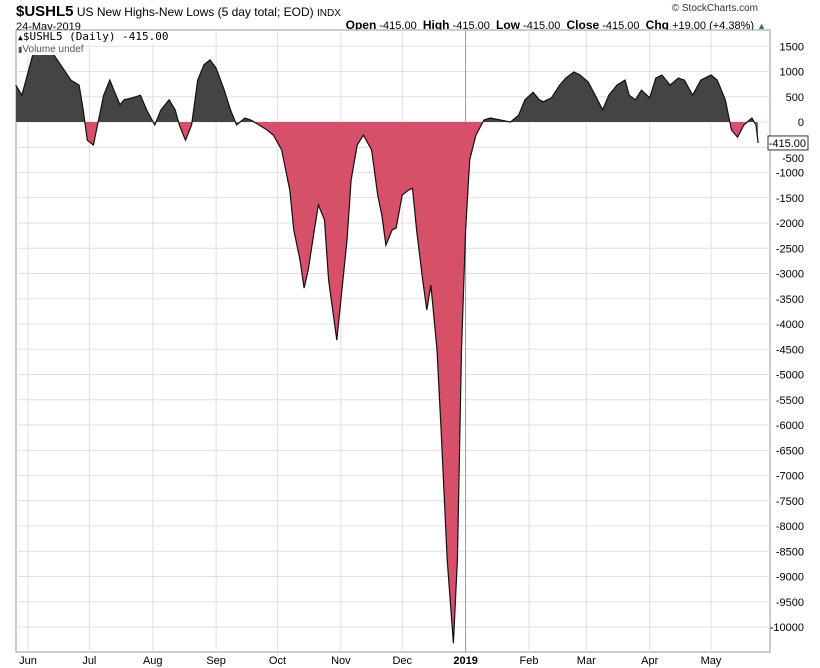  What do you see at coordinates (20, 37) in the screenshot?
I see `area-chart-icon: ▲` at bounding box center [20, 37].